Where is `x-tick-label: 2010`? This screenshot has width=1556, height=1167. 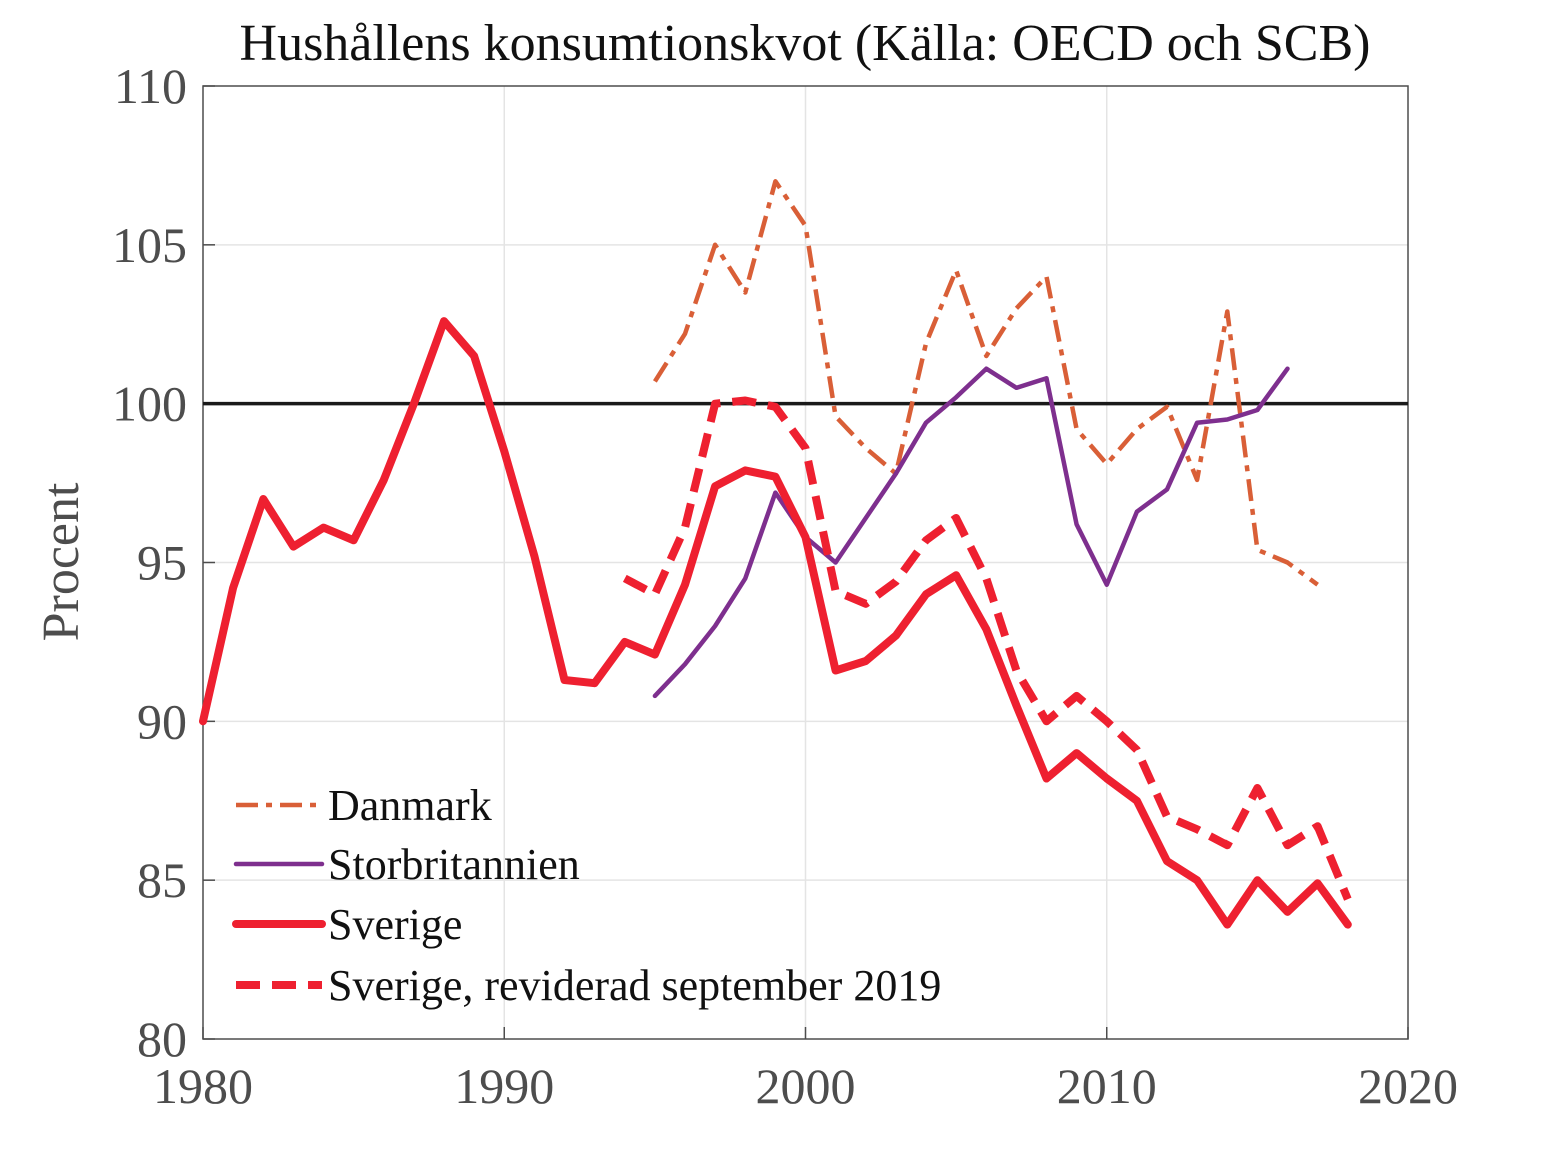
x-tick-label: 2010 is located at coordinates (1107, 1086).